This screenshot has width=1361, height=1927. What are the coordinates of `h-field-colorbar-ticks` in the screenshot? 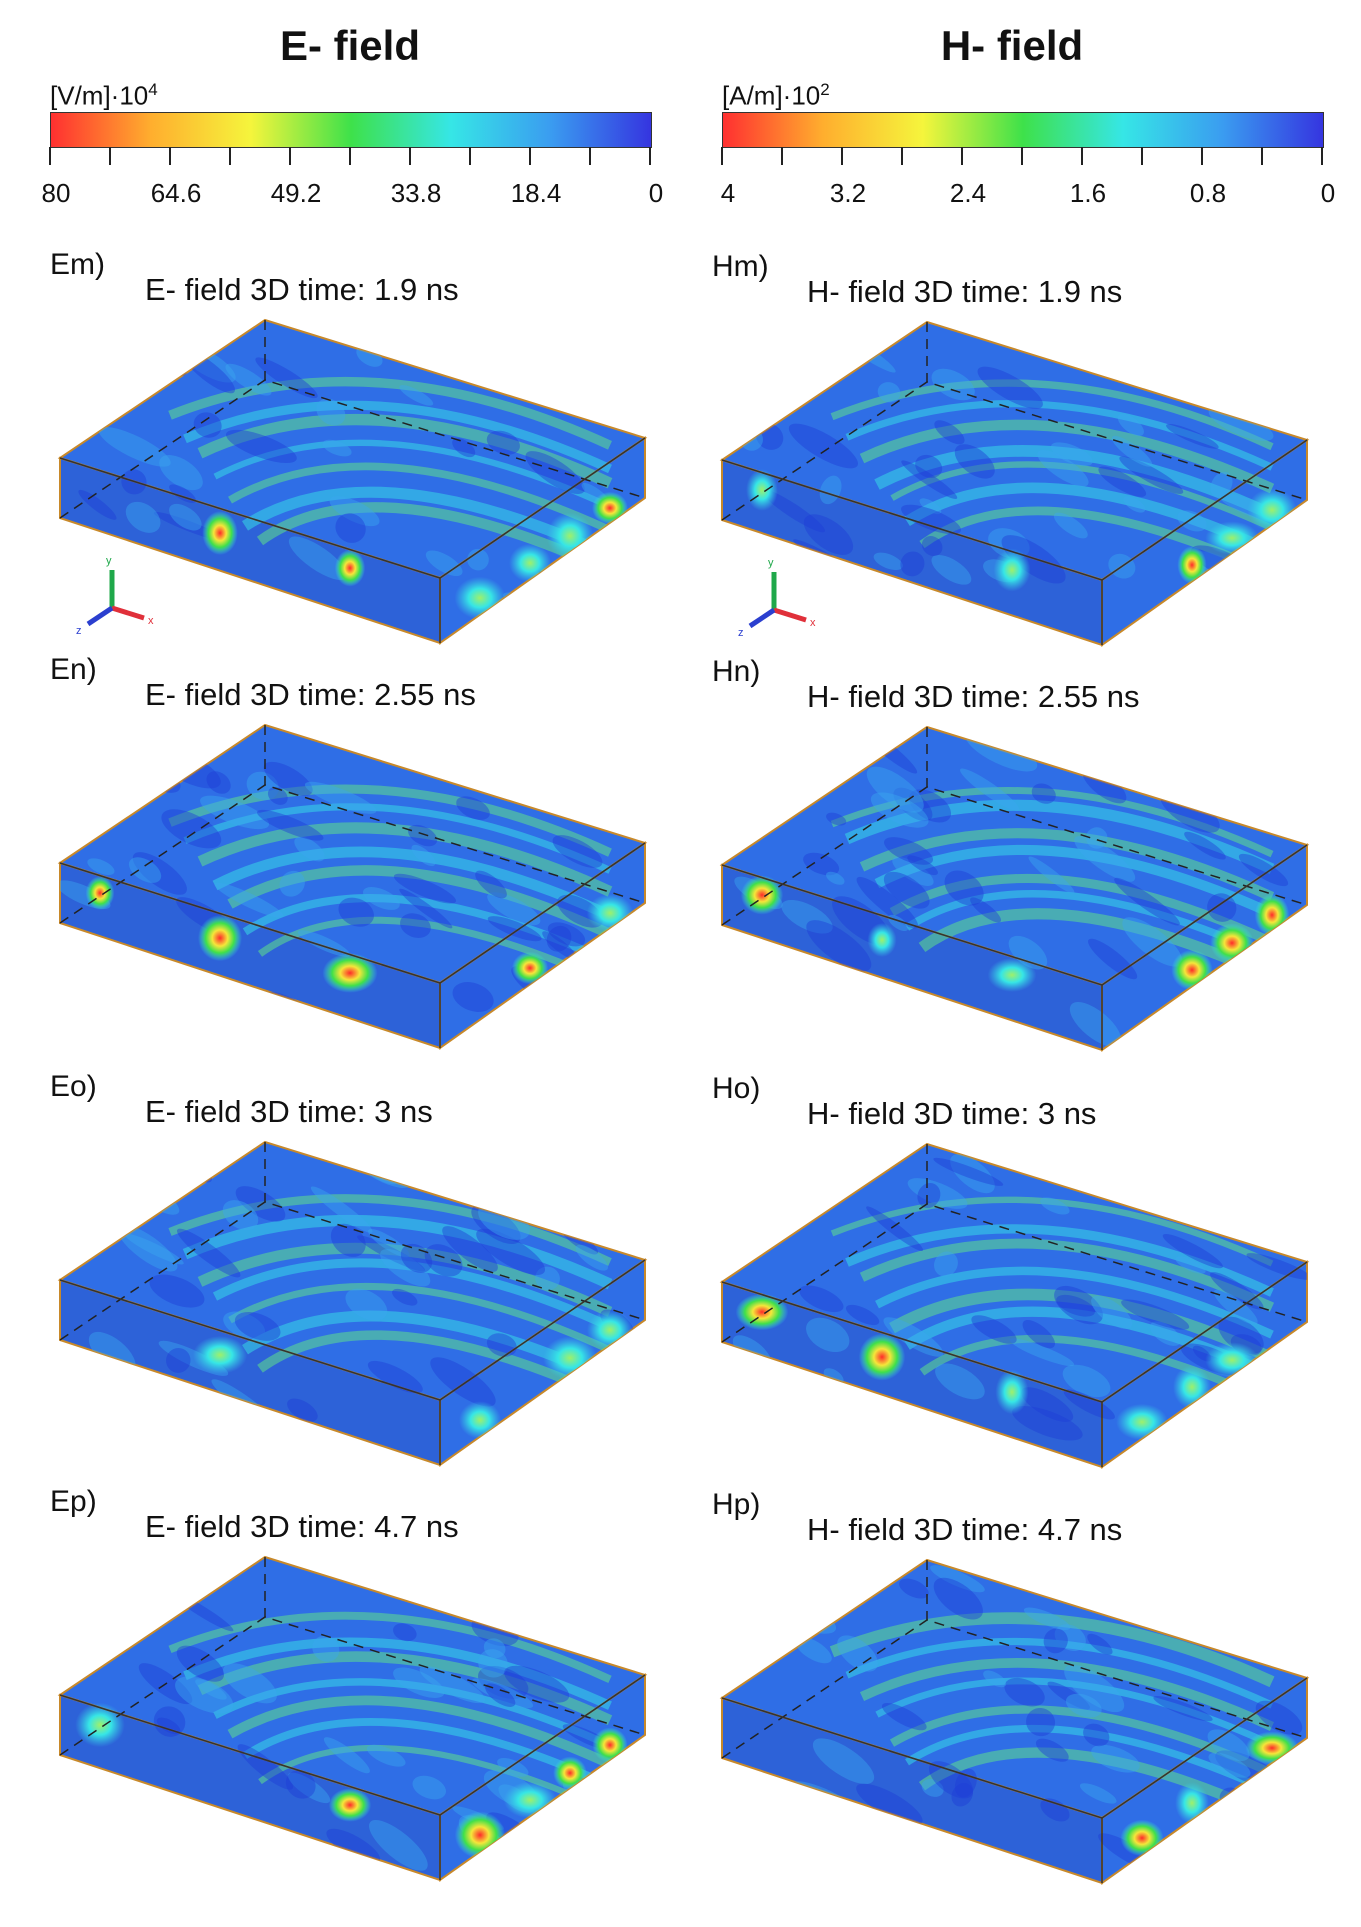 It's located at (1022, 157).